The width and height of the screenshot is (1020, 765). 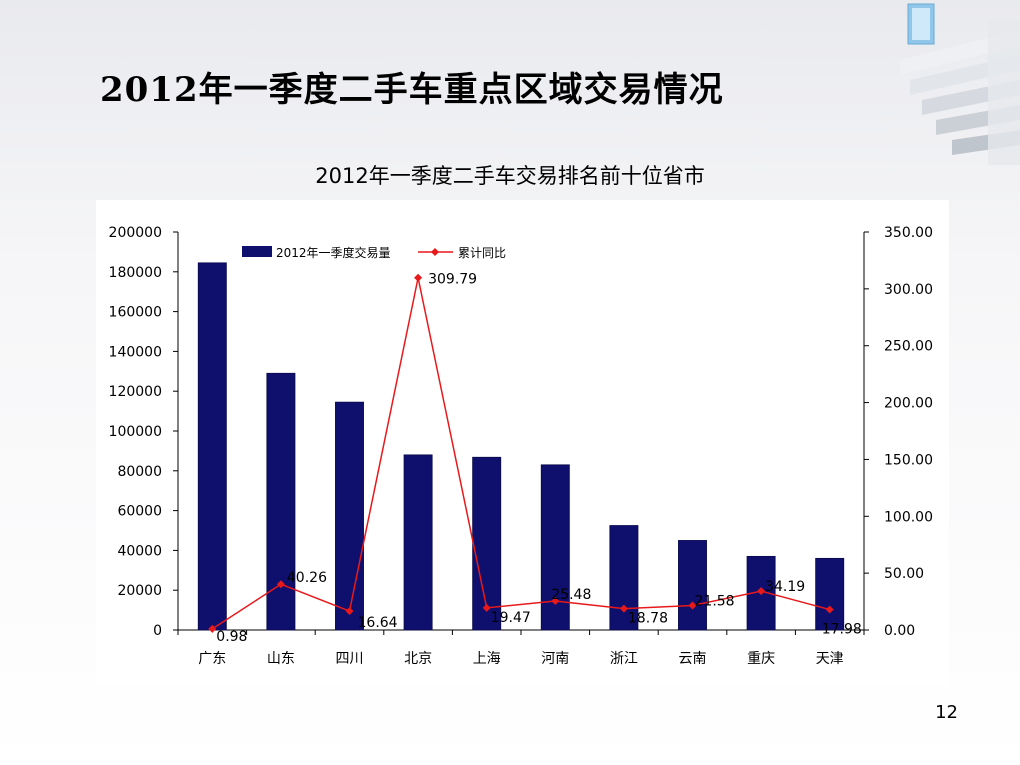 I want to click on y-right-tick-label: 250.00, so click(x=908, y=347).